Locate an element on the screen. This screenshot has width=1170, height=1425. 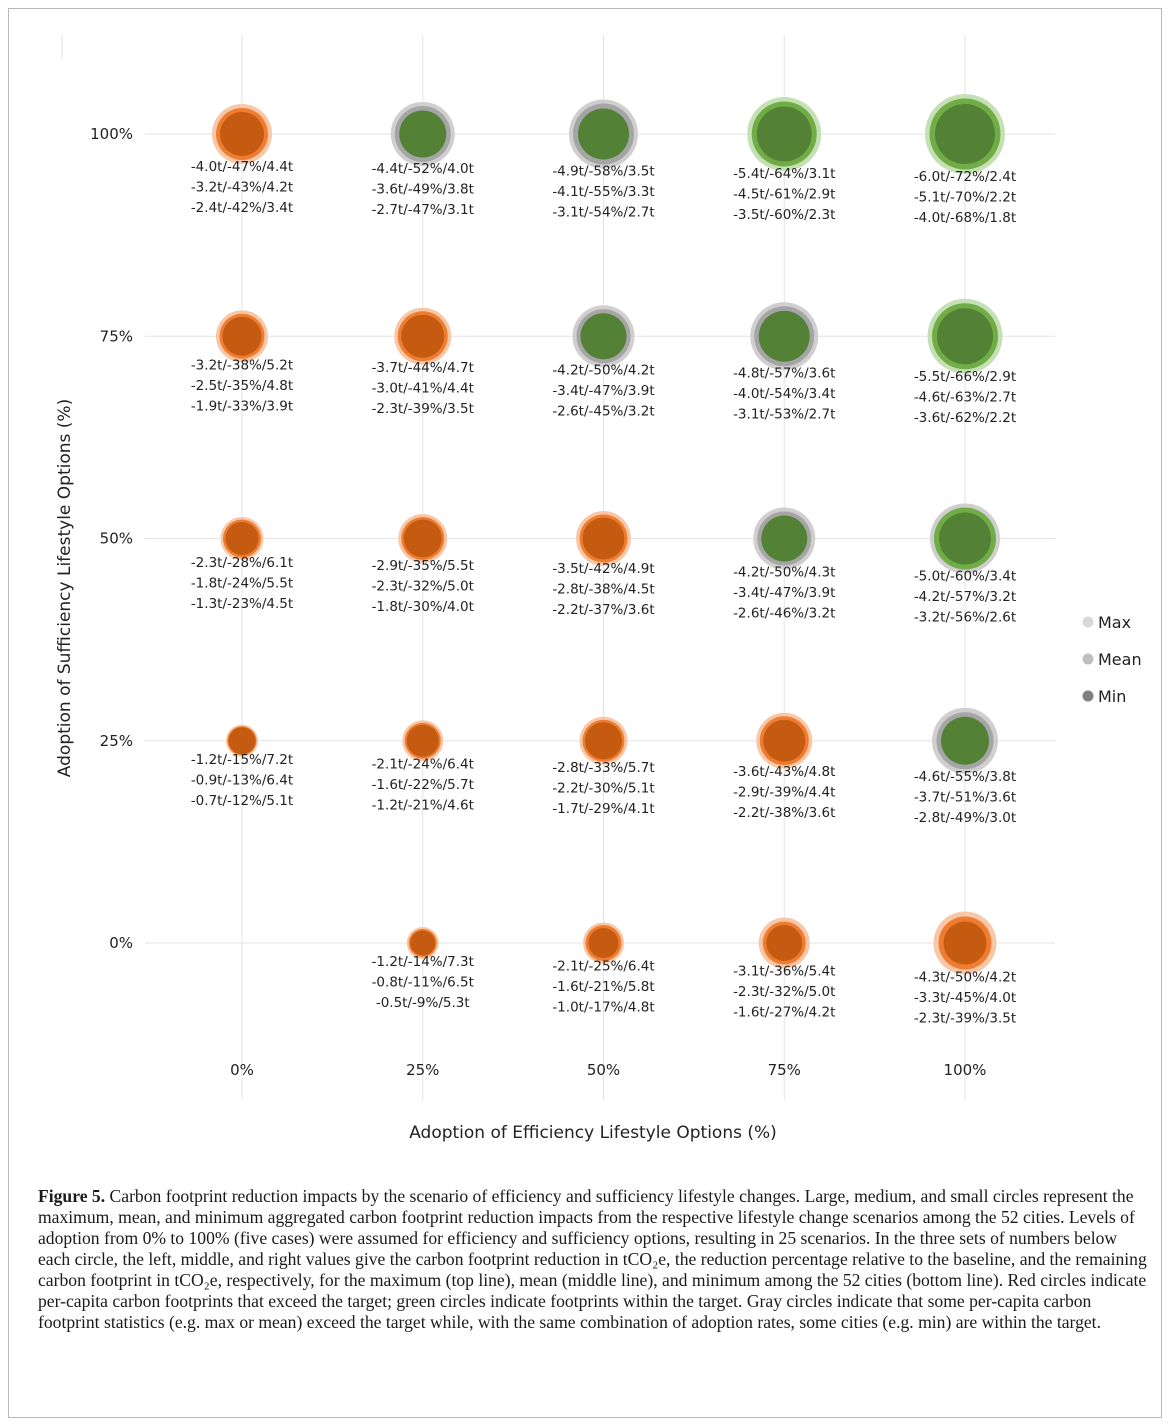
caption-lead: Figure 5. is located at coordinates (72, 1196).